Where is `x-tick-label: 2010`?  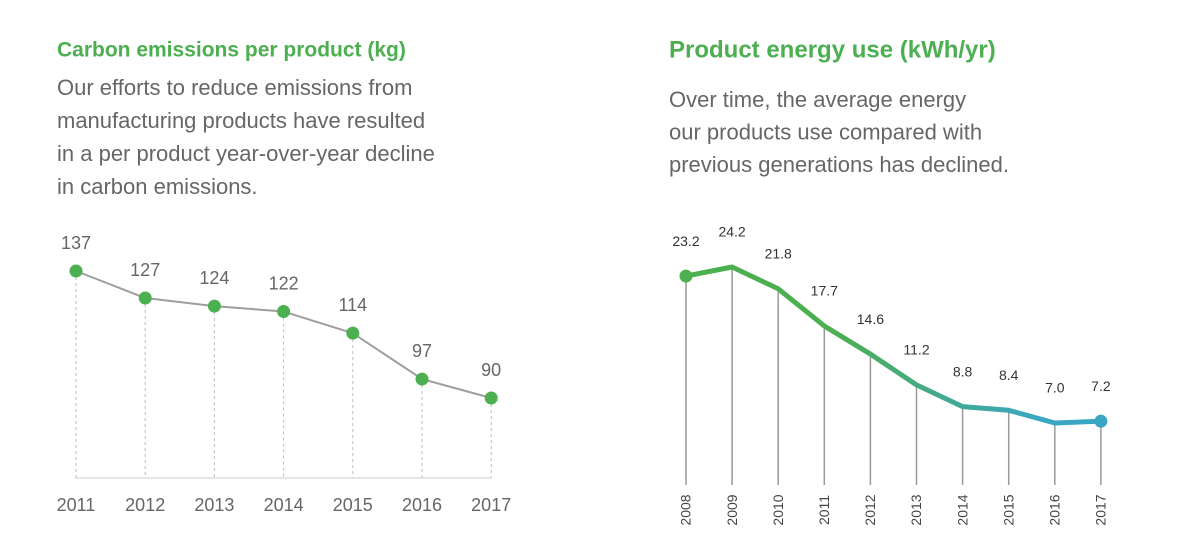
x-tick-label: 2010 is located at coordinates (778, 509).